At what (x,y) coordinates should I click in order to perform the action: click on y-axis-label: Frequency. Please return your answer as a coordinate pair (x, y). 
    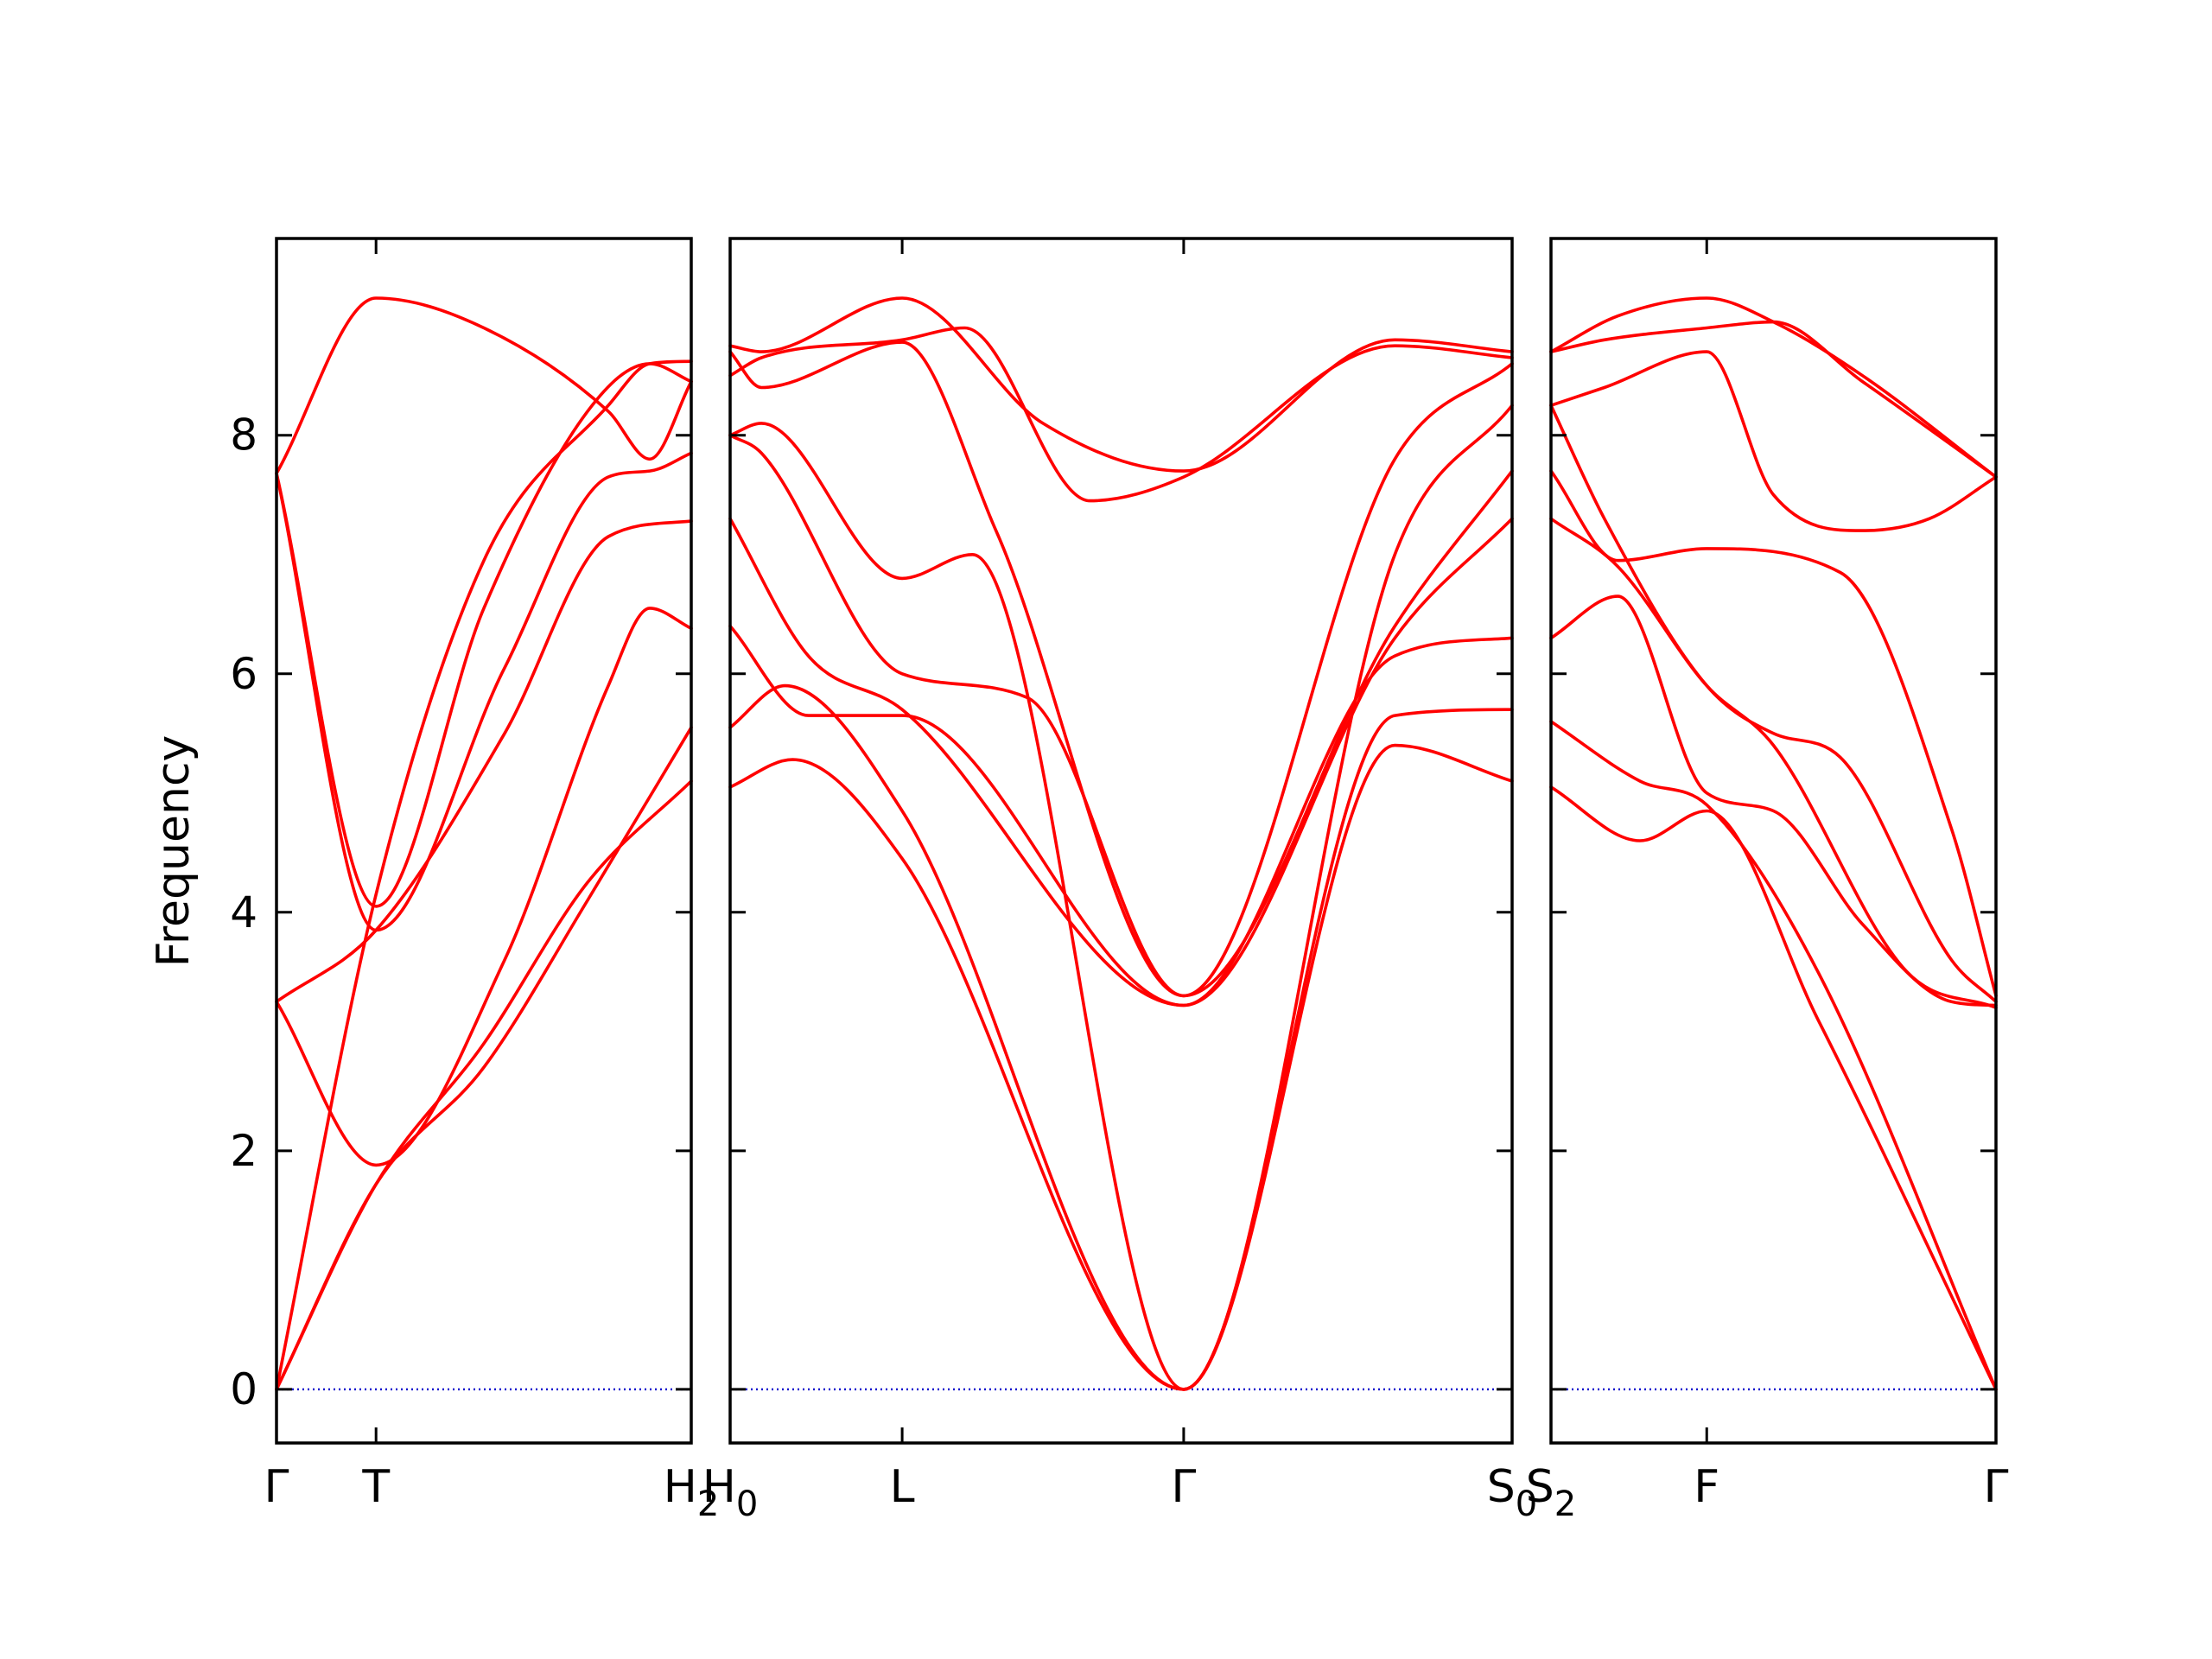
    Looking at the image, I should click on (174, 851).